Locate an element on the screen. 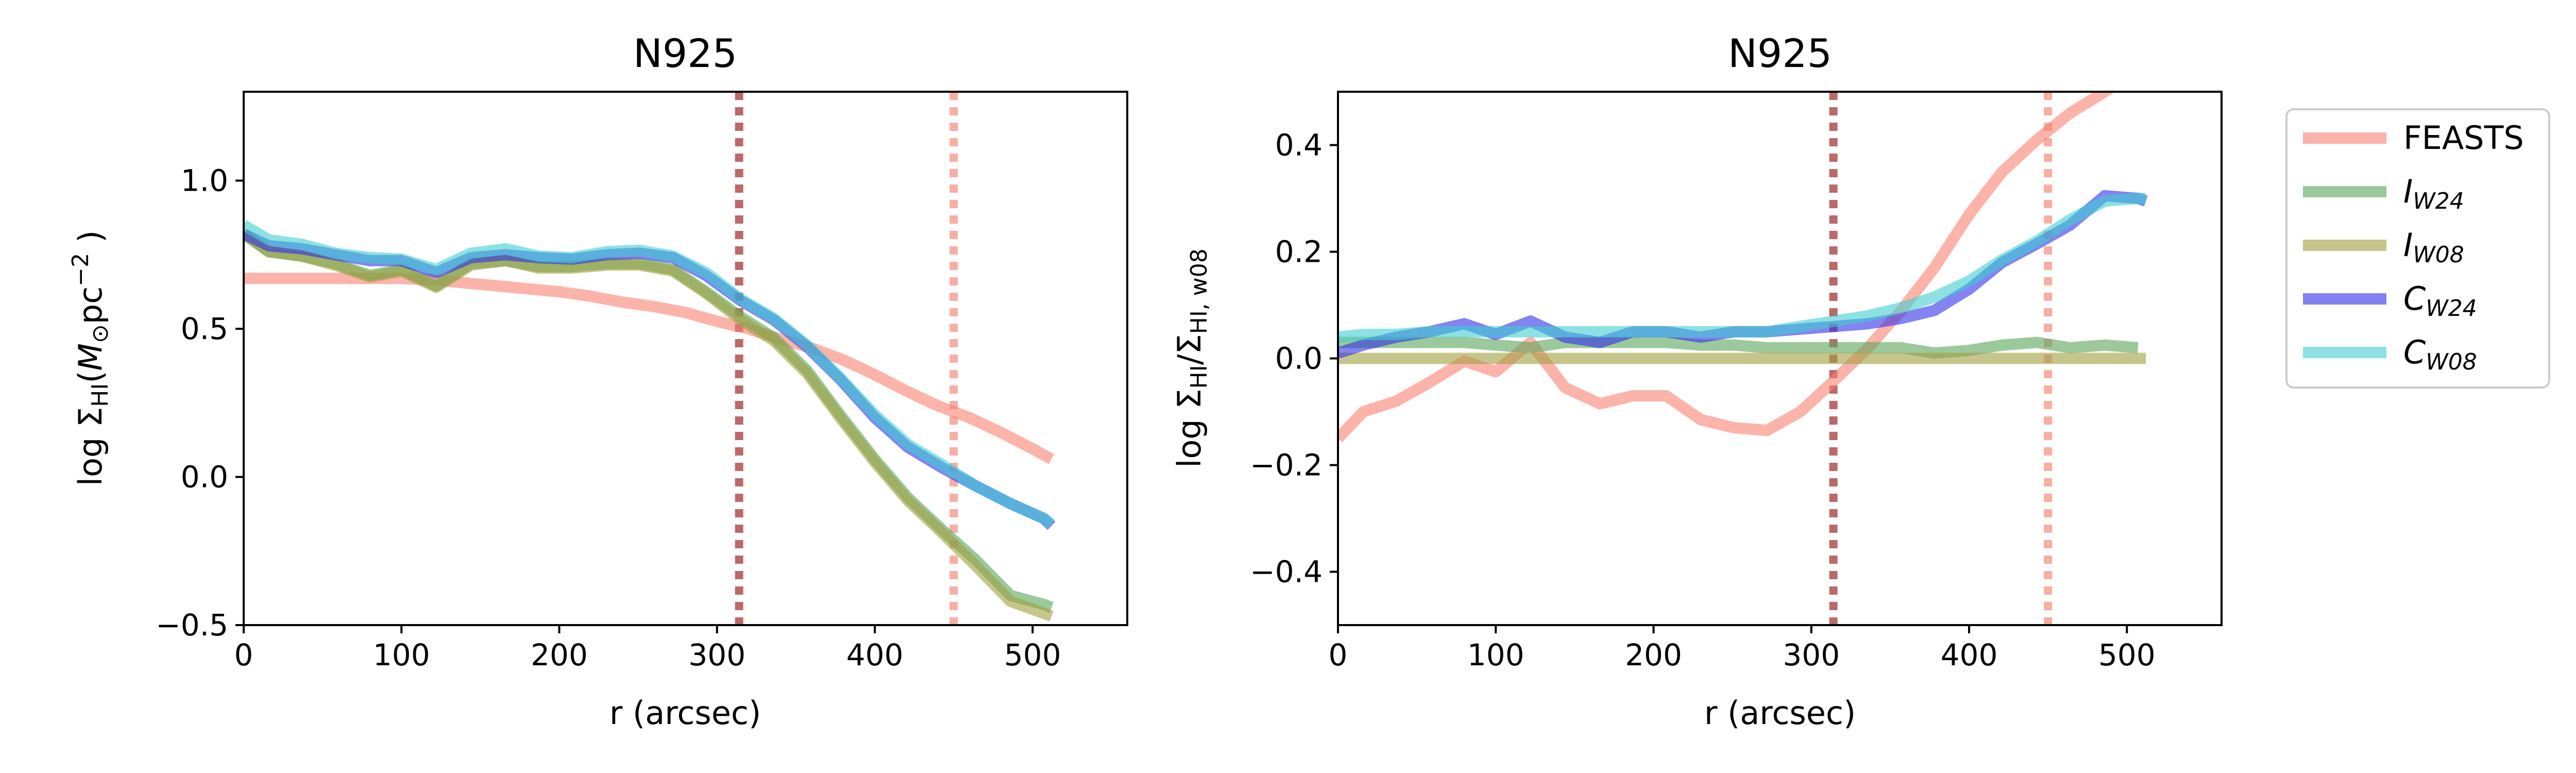 This screenshot has width=2576, height=773. legend-entry-feasts: FEASTS is located at coordinates (2413, 138).